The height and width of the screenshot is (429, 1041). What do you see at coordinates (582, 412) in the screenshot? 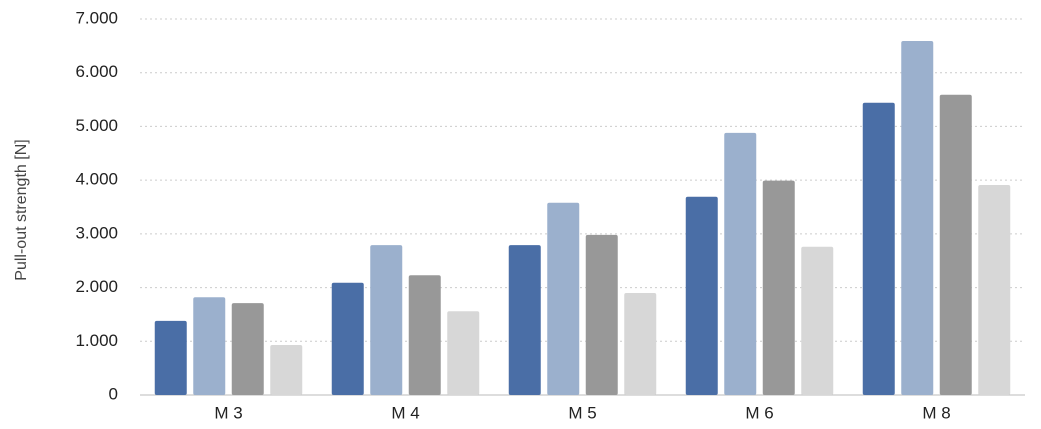
I see `x-tick-label: M 5` at bounding box center [582, 412].